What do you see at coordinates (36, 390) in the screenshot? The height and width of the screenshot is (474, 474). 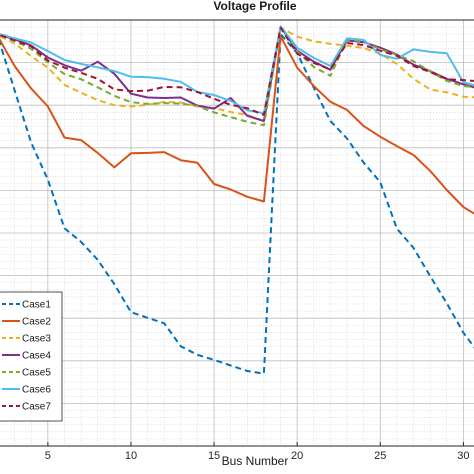 I see `legend-label-case6: Case6` at bounding box center [36, 390].